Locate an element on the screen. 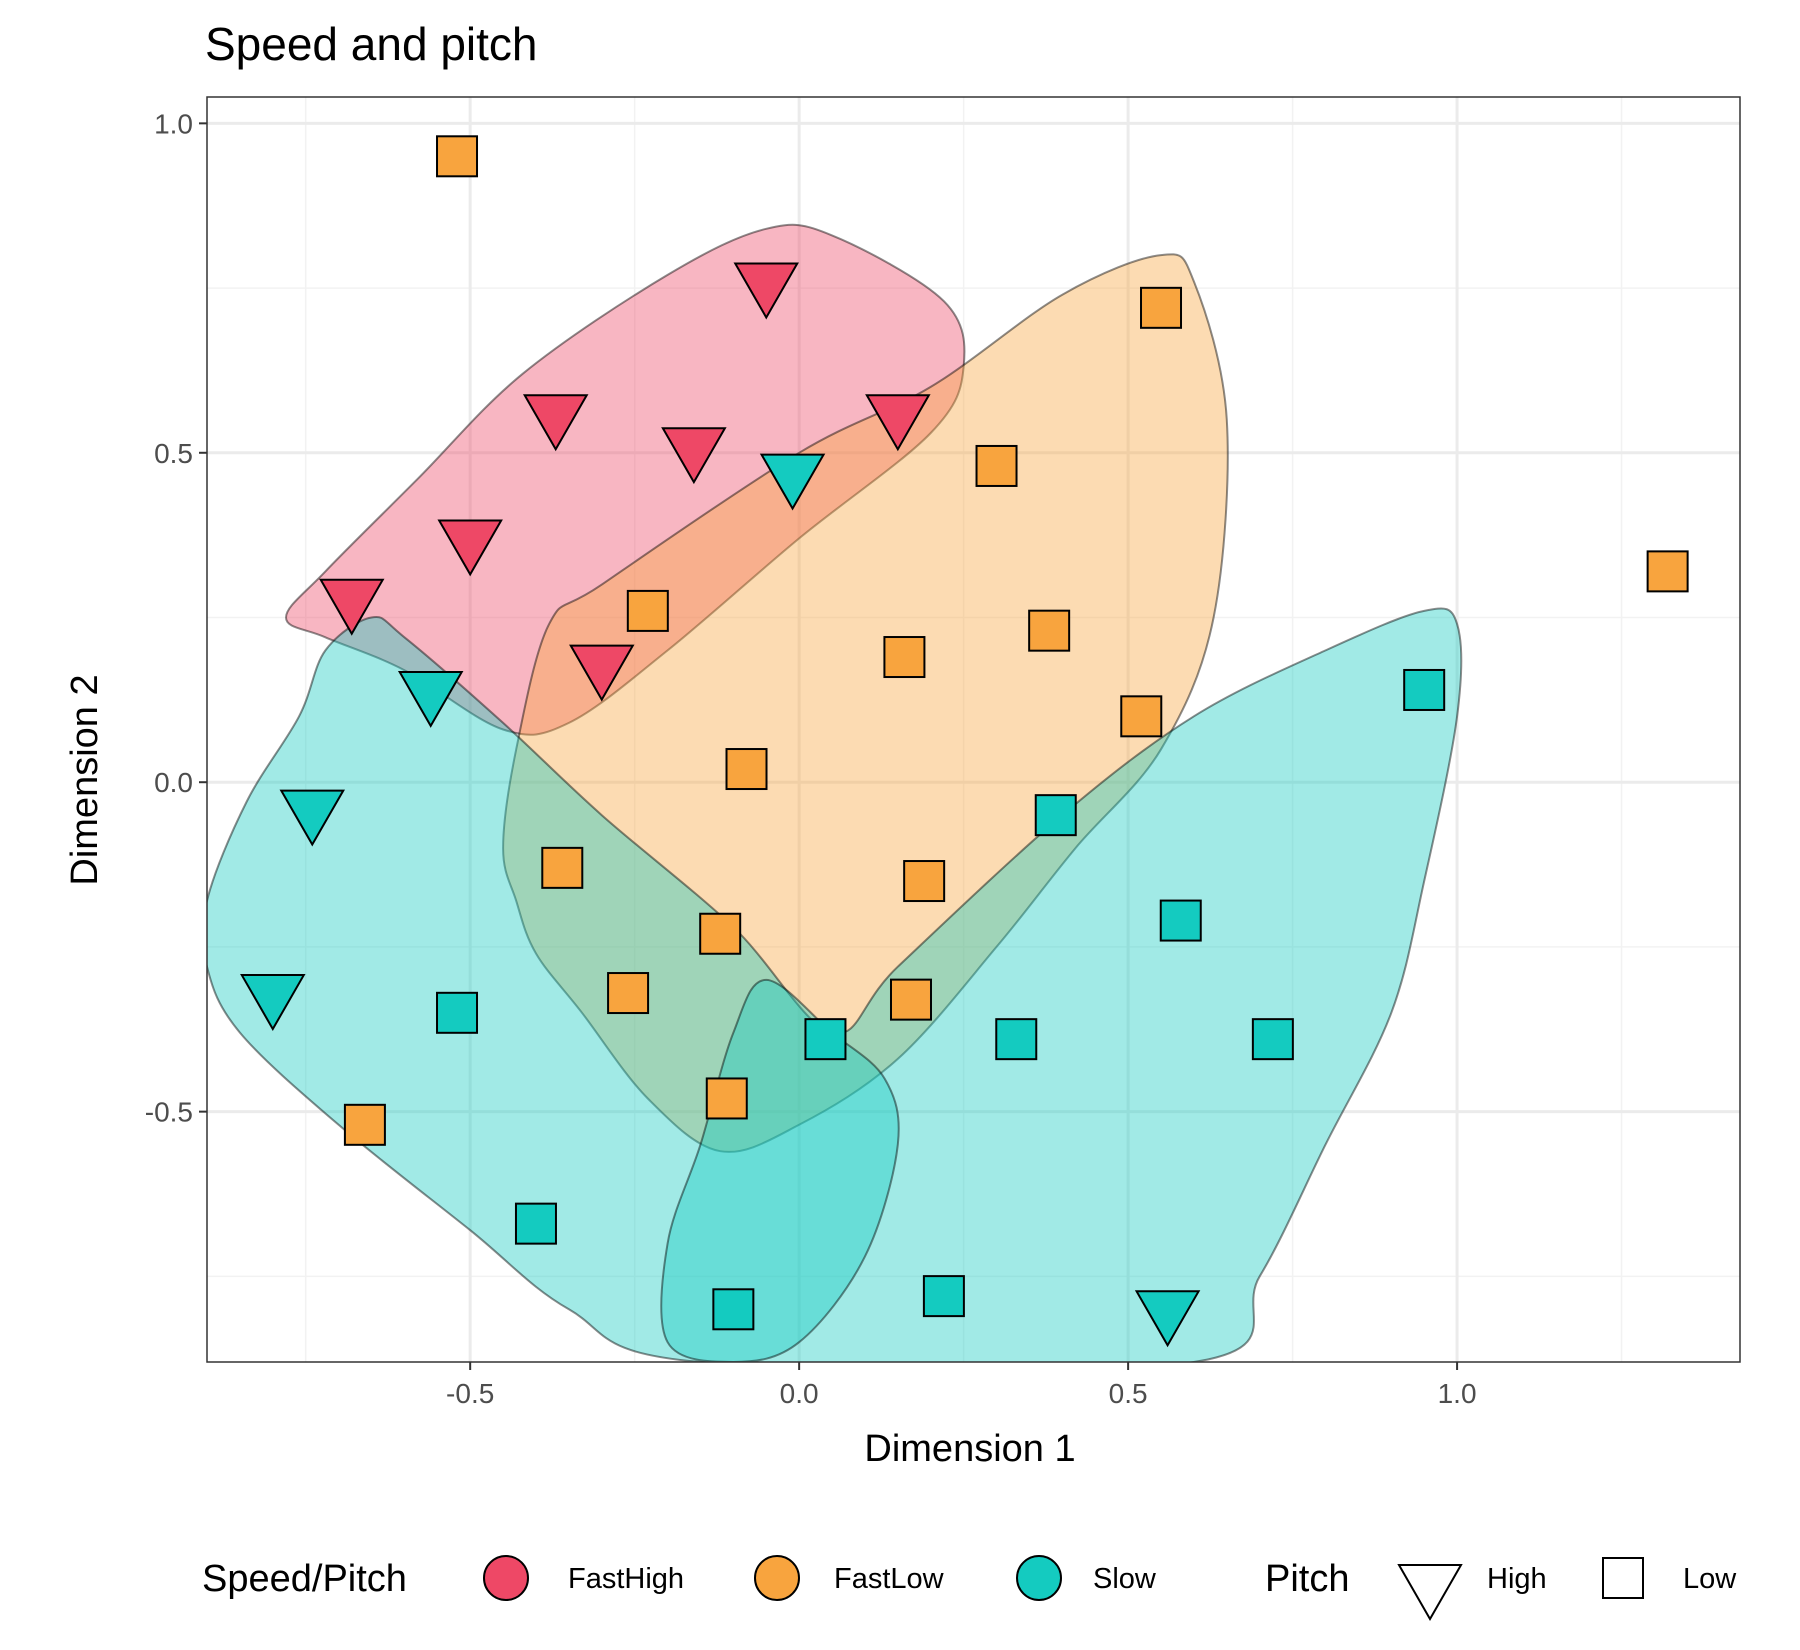  legend-shape-title: Pitch is located at coordinates (1307, 1579).